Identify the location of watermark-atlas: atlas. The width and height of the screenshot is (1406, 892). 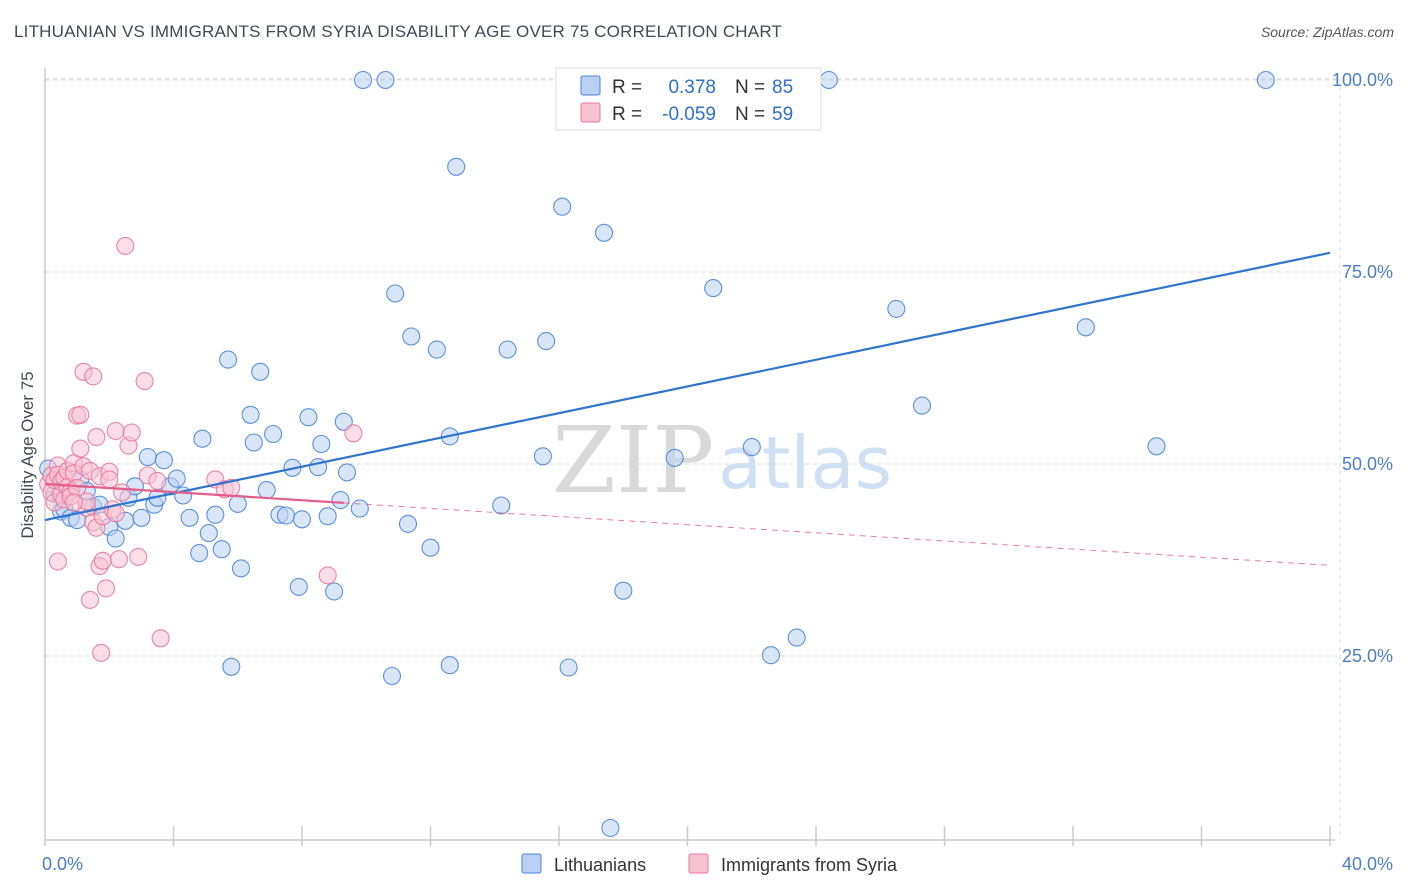
(805, 463).